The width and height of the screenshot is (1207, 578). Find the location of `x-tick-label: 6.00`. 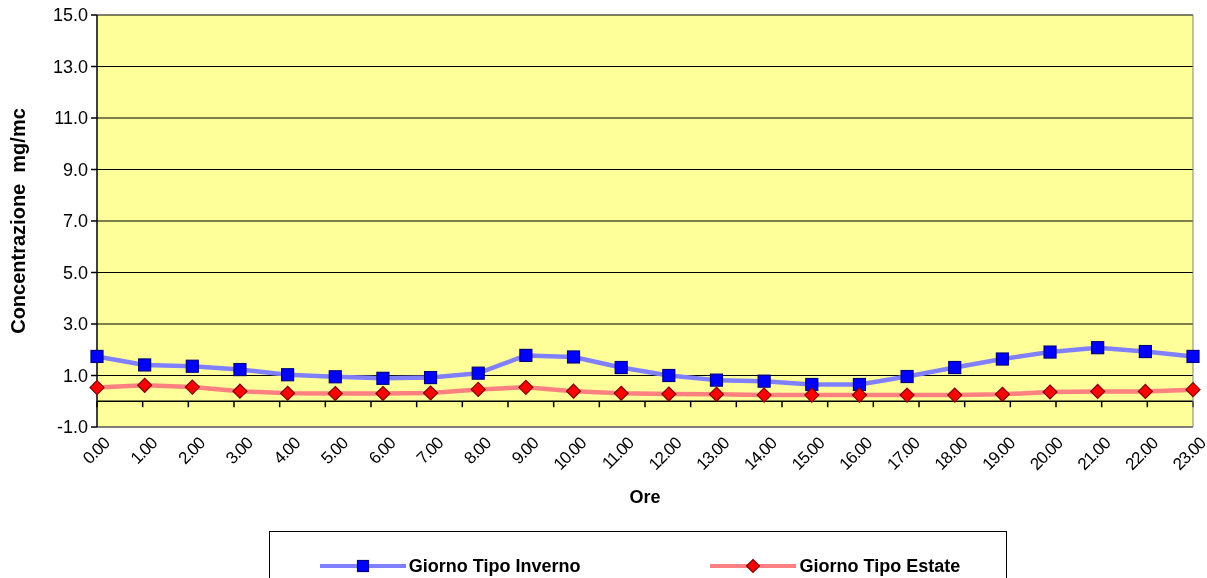

x-tick-label: 6.00 is located at coordinates (382, 450).